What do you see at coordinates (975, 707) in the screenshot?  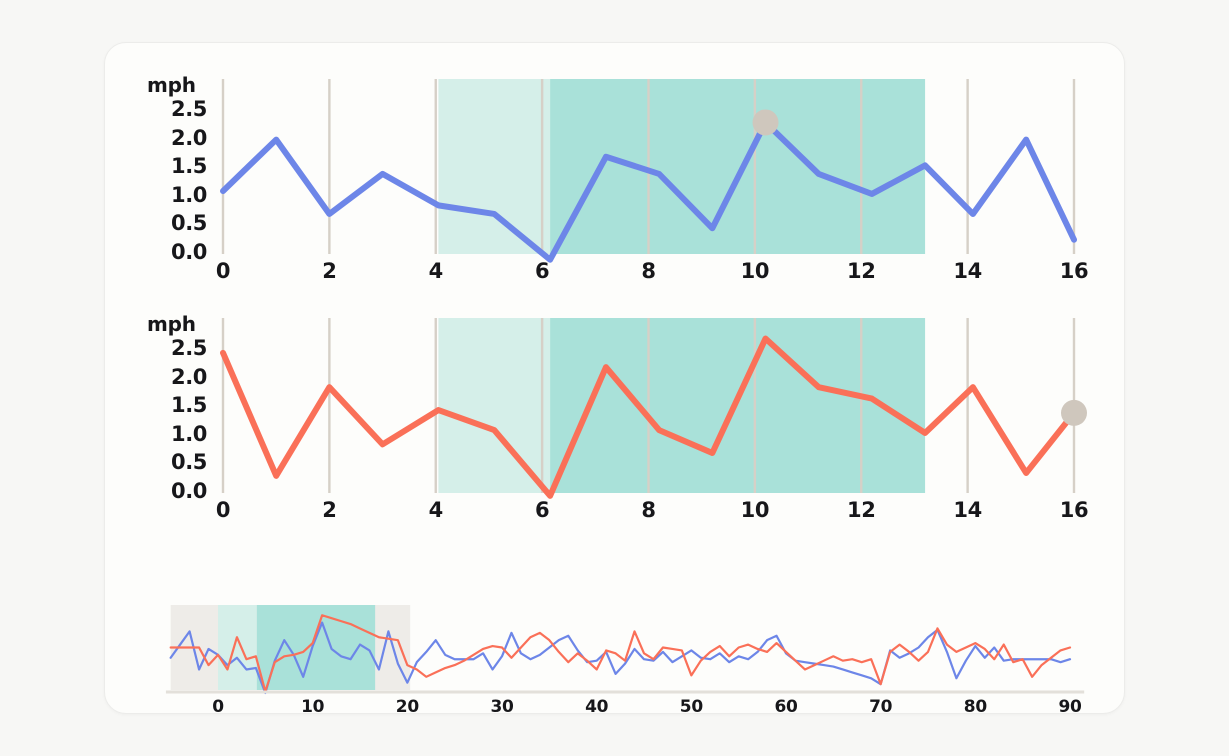 I see `overview-x-tick-label: 80` at bounding box center [975, 707].